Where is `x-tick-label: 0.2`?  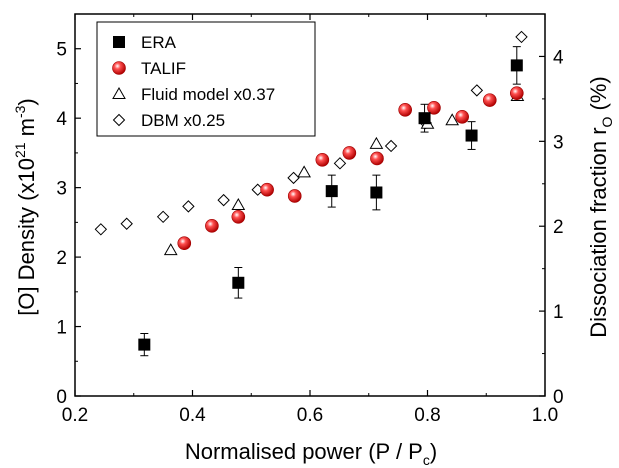
x-tick-label: 0.2 is located at coordinates (75, 415).